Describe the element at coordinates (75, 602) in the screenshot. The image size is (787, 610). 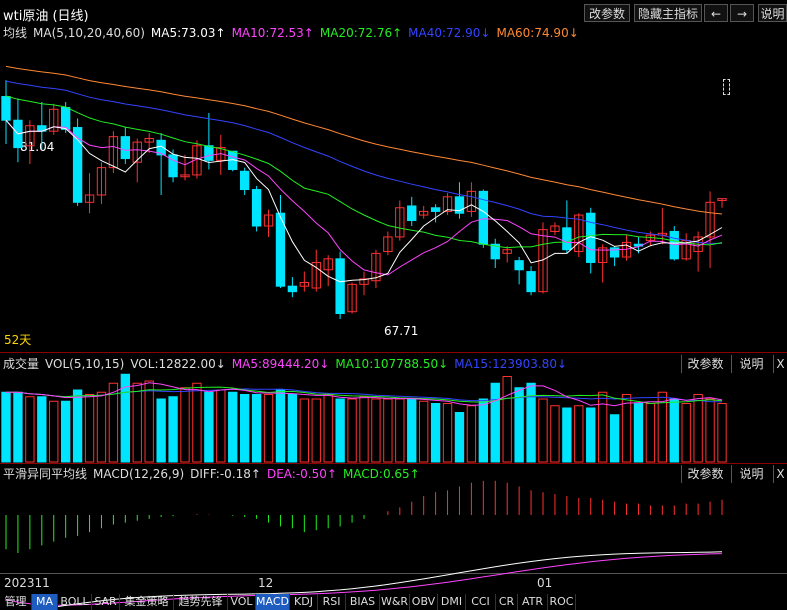
I see `tab-boll: BOLL` at that location.